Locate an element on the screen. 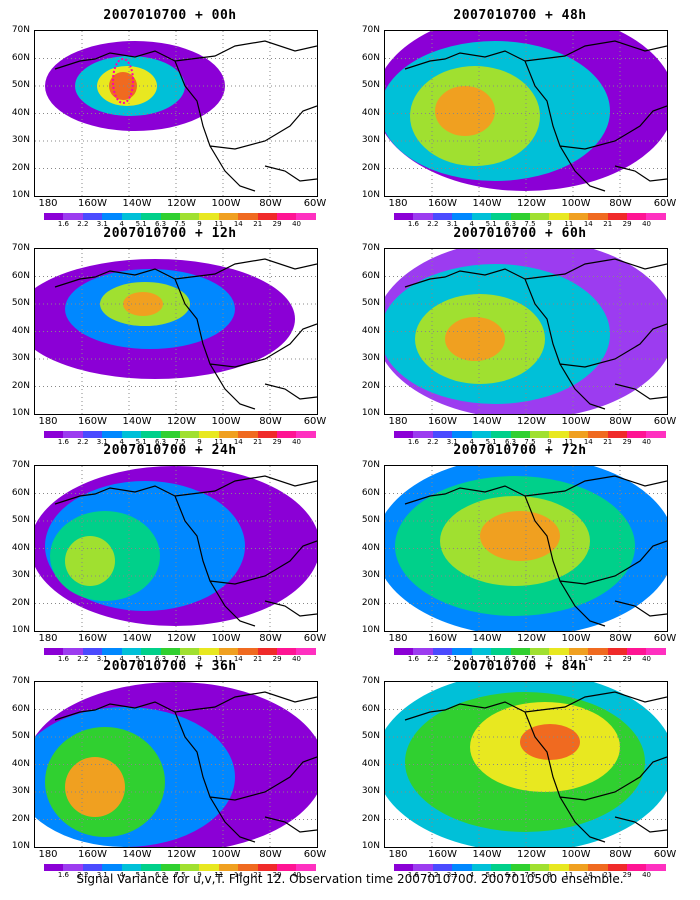 This screenshot has width=700, height=900. colorbar-label: 9 is located at coordinates (549, 224).